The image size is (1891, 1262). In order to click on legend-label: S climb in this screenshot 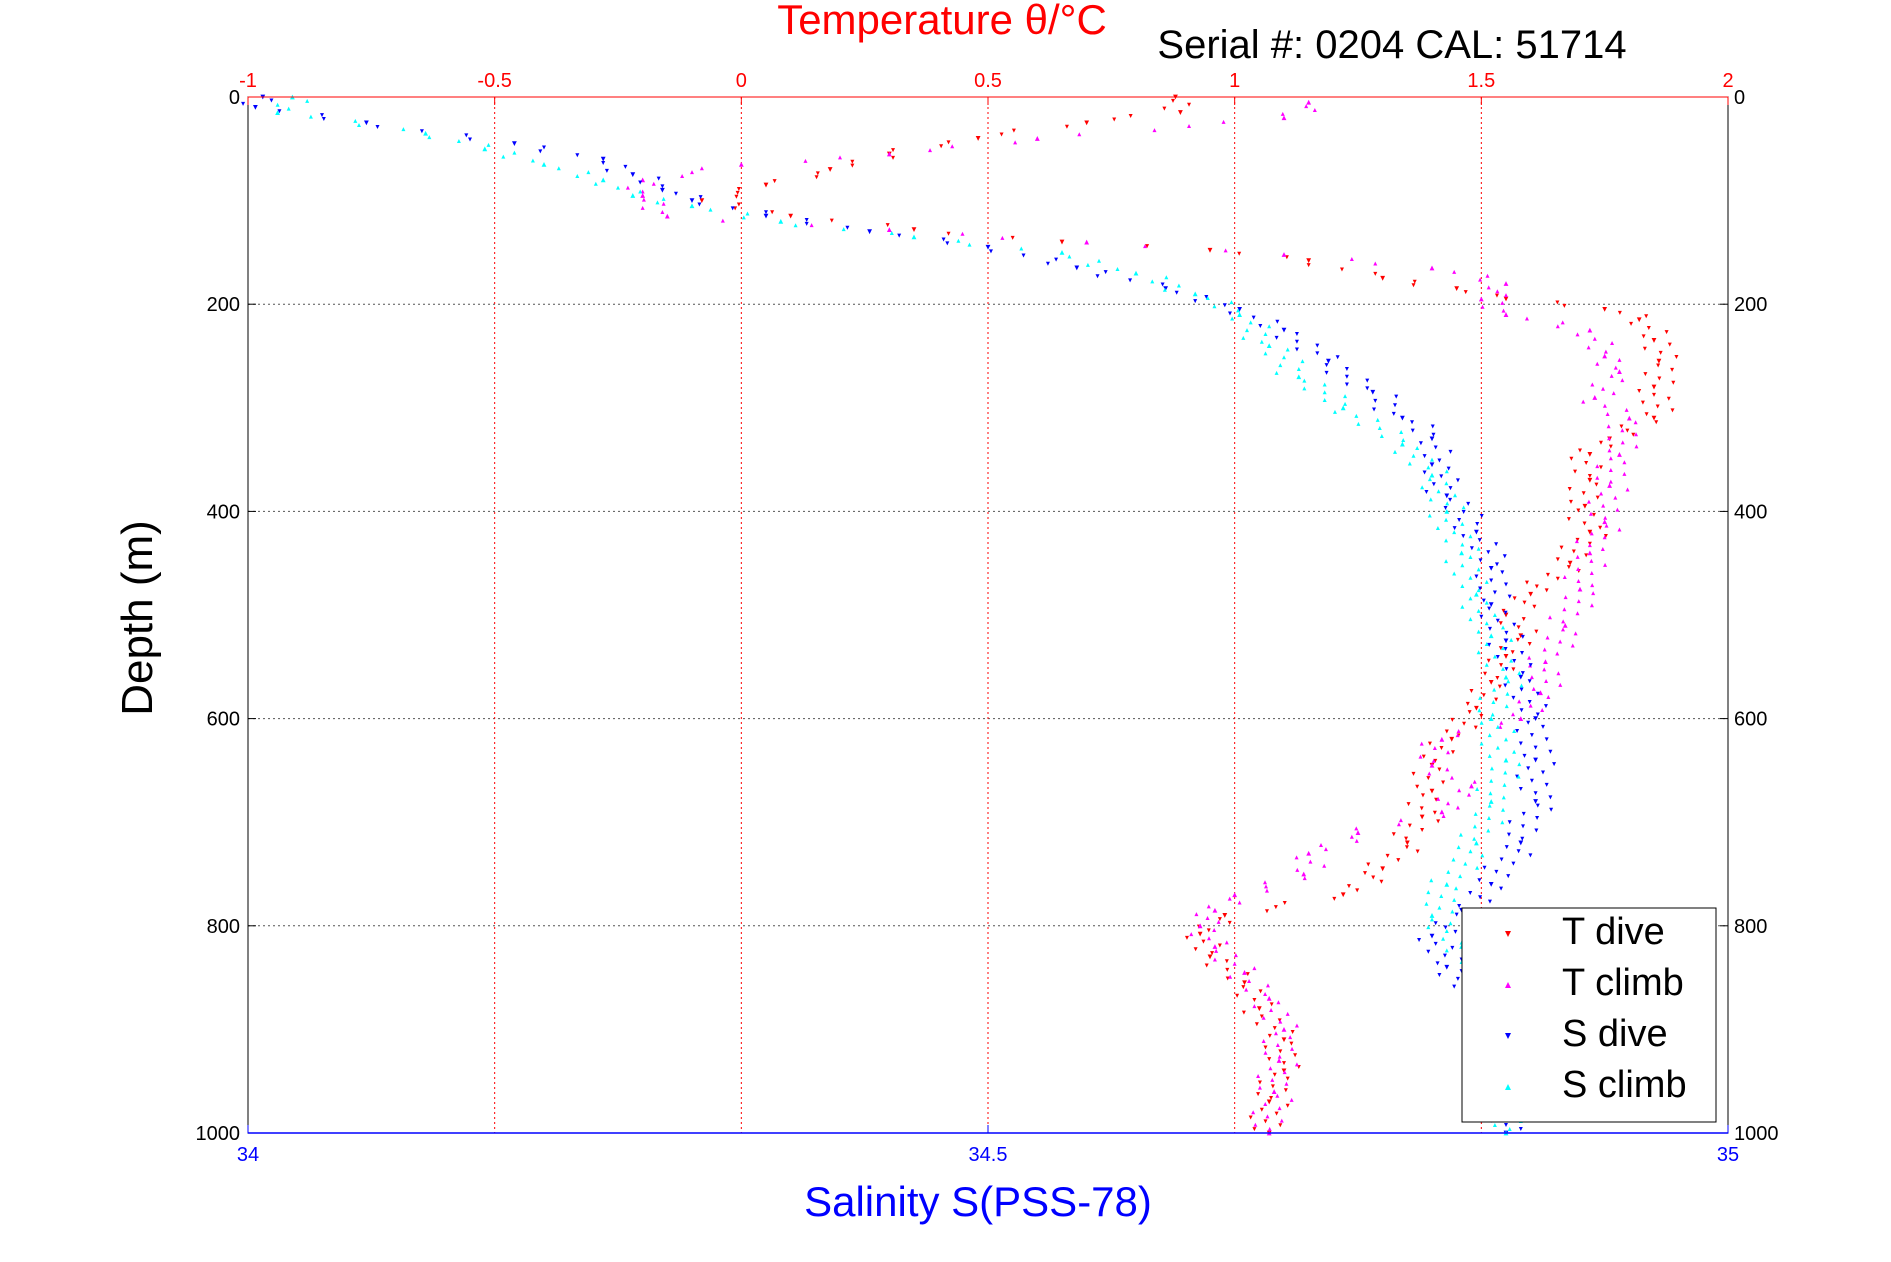, I will do `click(1624, 1085)`.